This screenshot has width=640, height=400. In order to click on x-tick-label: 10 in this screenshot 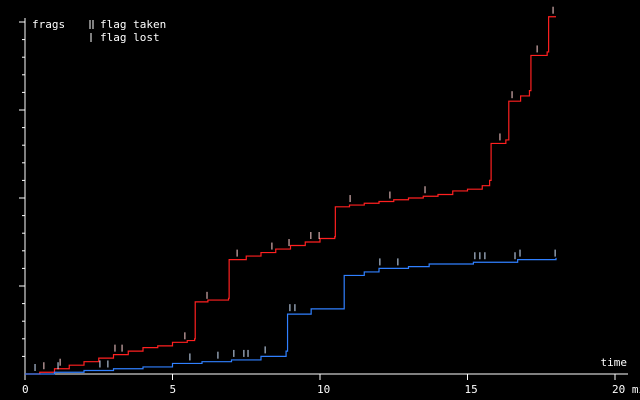, I will do `click(323, 389)`.